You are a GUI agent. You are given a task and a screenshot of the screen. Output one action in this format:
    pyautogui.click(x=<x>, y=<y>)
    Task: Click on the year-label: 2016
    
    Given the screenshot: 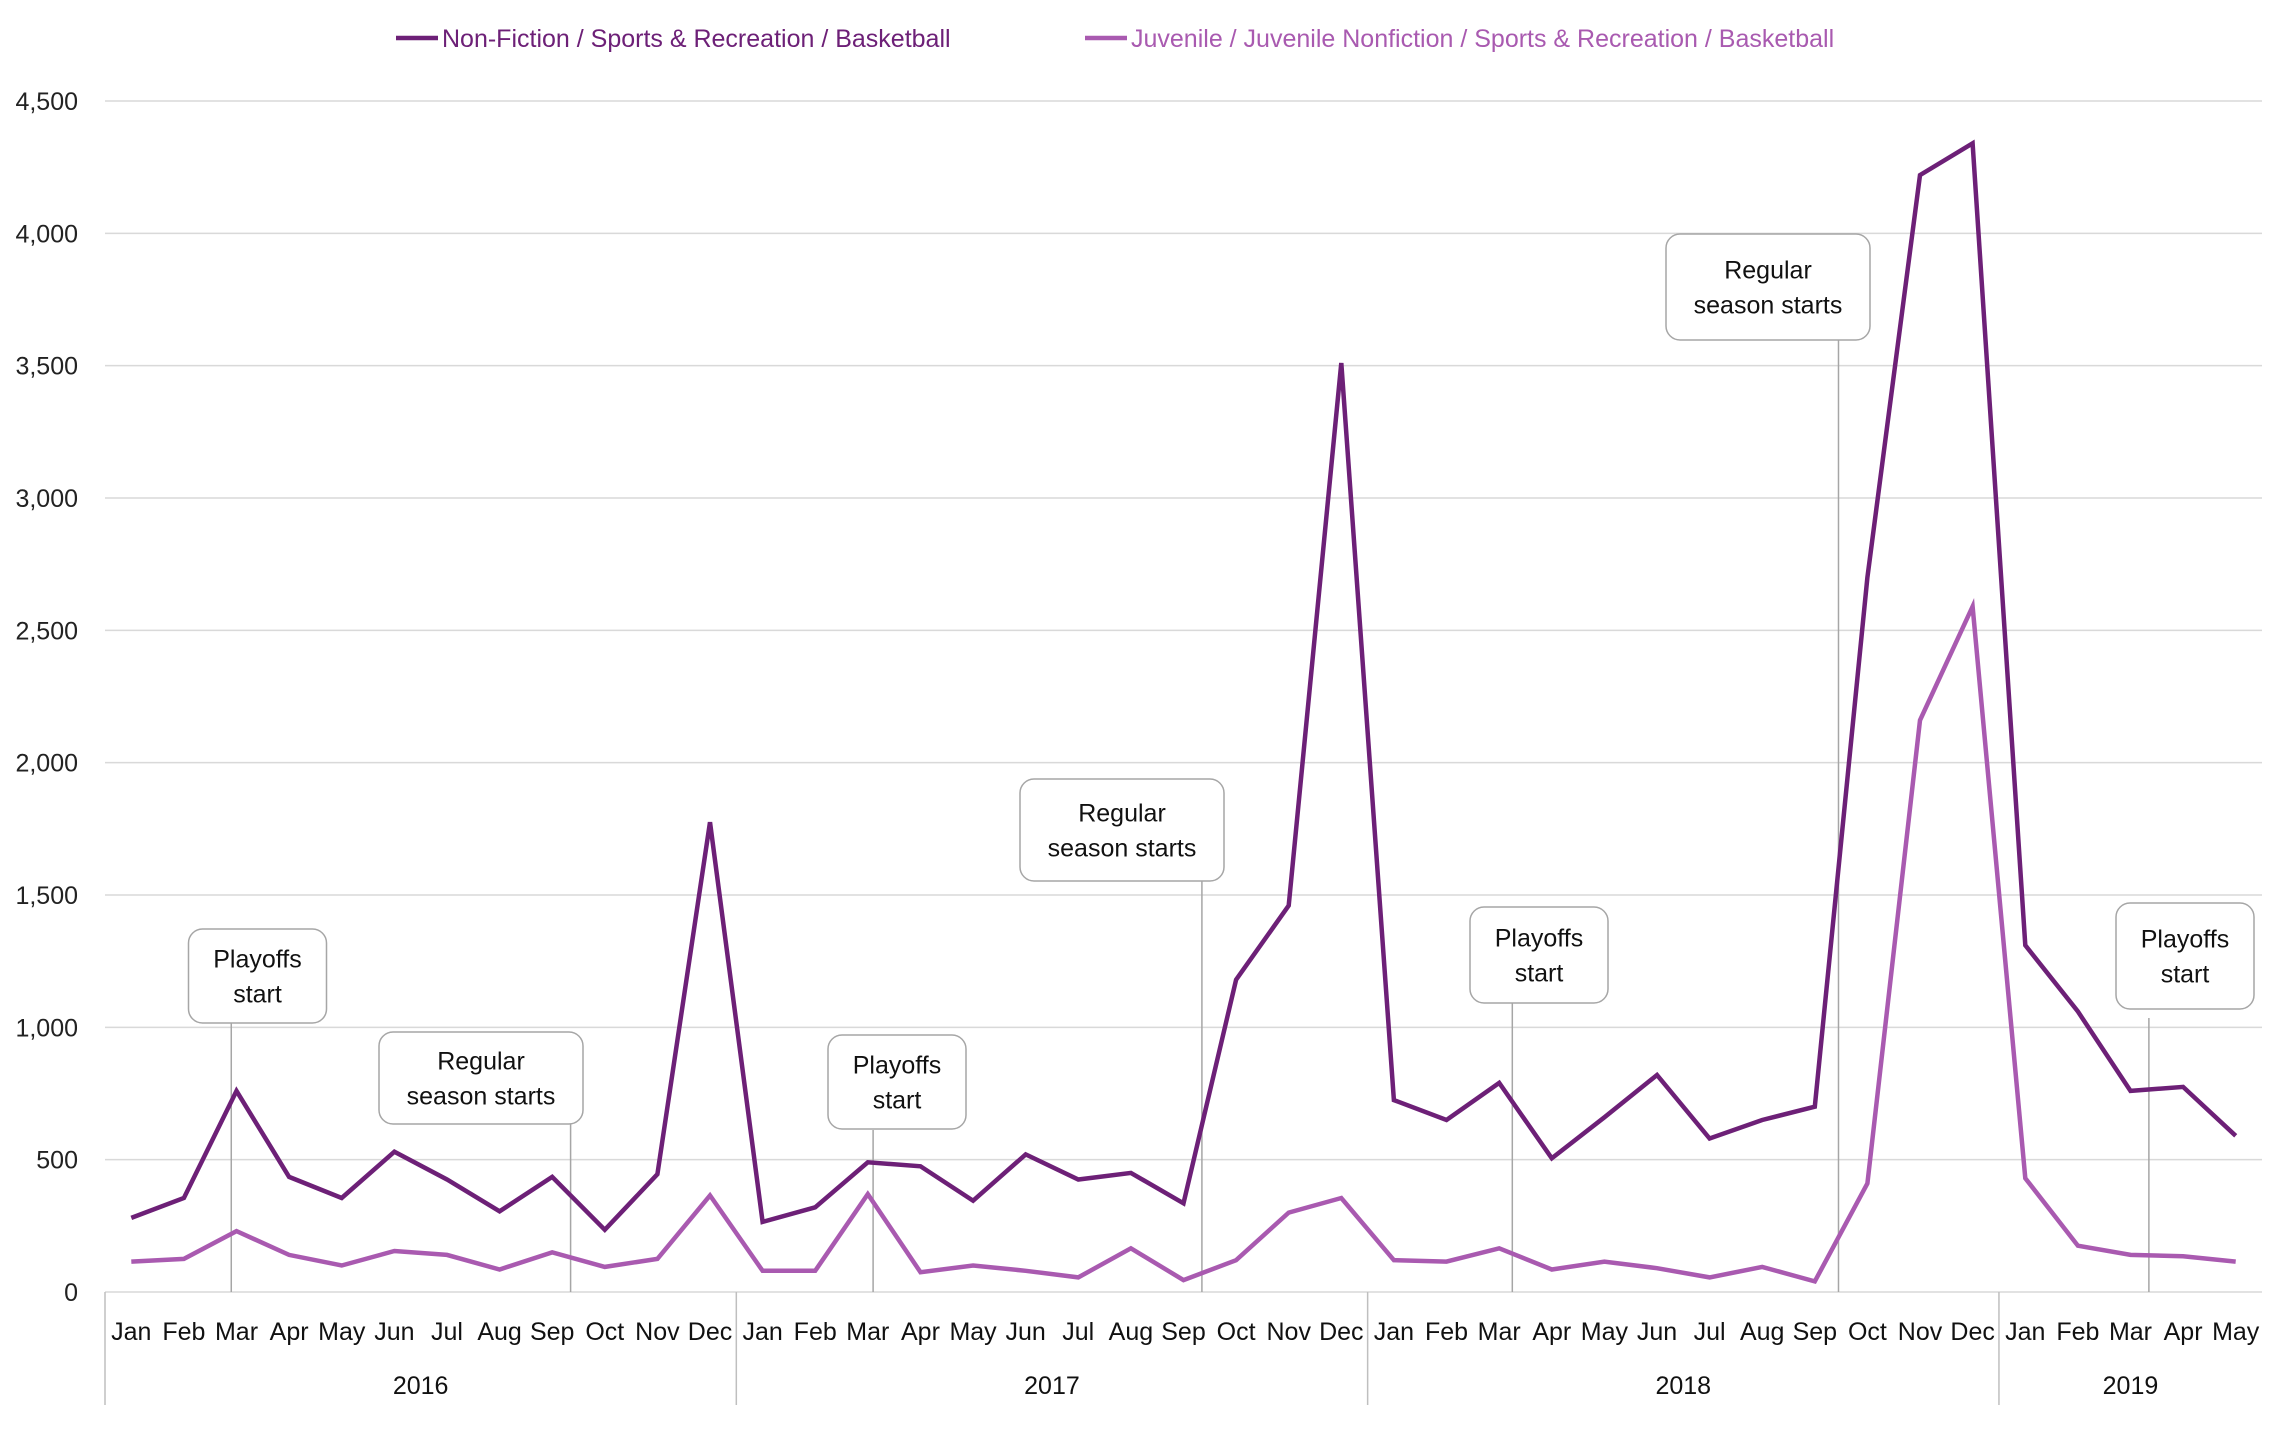 What is the action you would take?
    pyautogui.click(x=421, y=1386)
    